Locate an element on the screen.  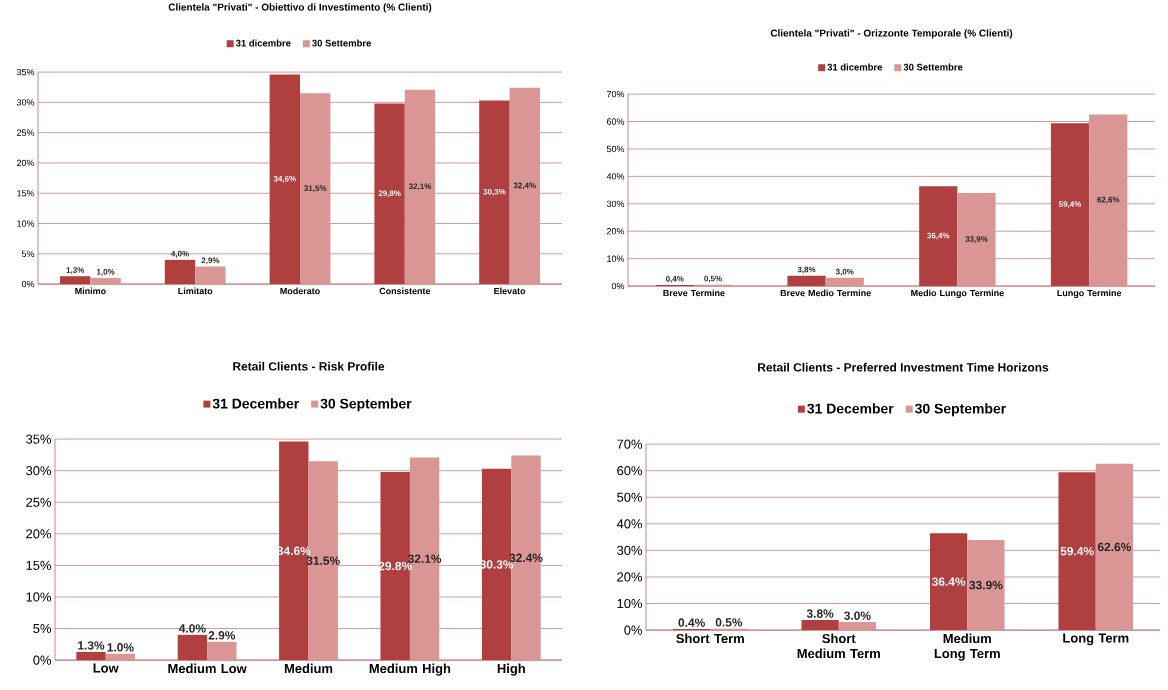
data-label: 1.3% is located at coordinates (91, 645).